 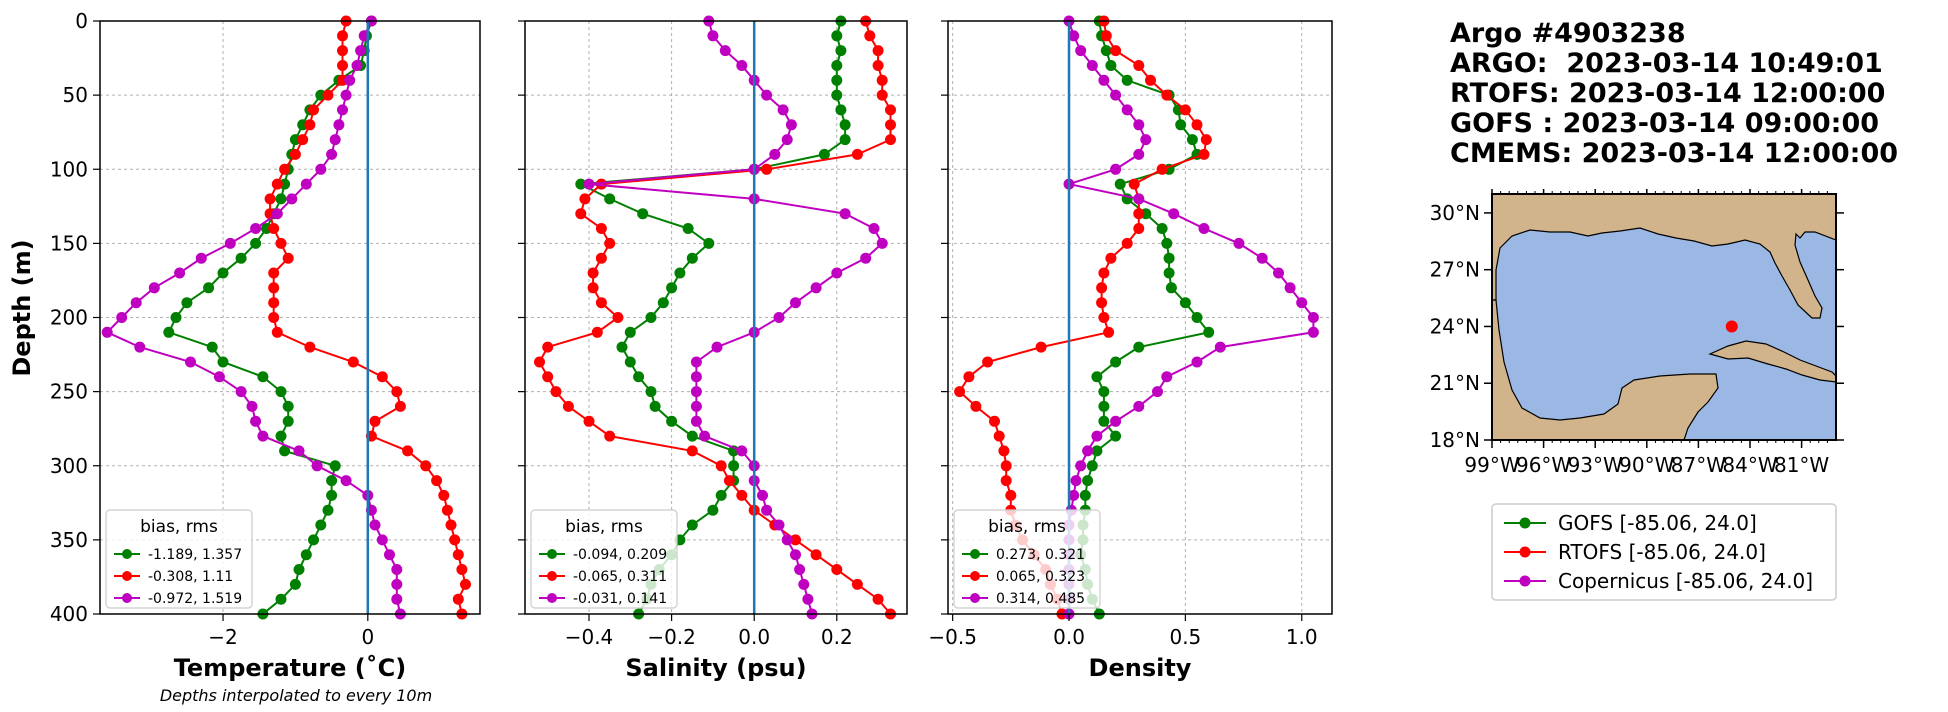 I want to click on lat-tick-label: 21°N, so click(x=1455, y=383).